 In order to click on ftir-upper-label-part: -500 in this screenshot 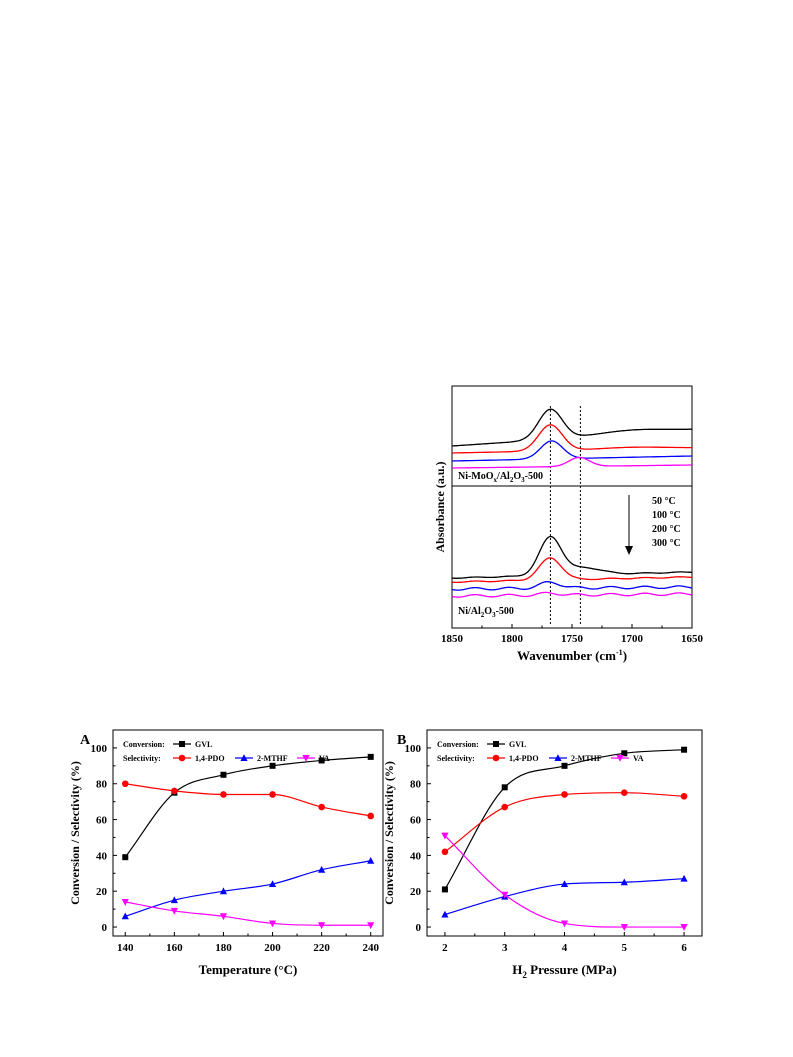, I will do `click(534, 476)`.